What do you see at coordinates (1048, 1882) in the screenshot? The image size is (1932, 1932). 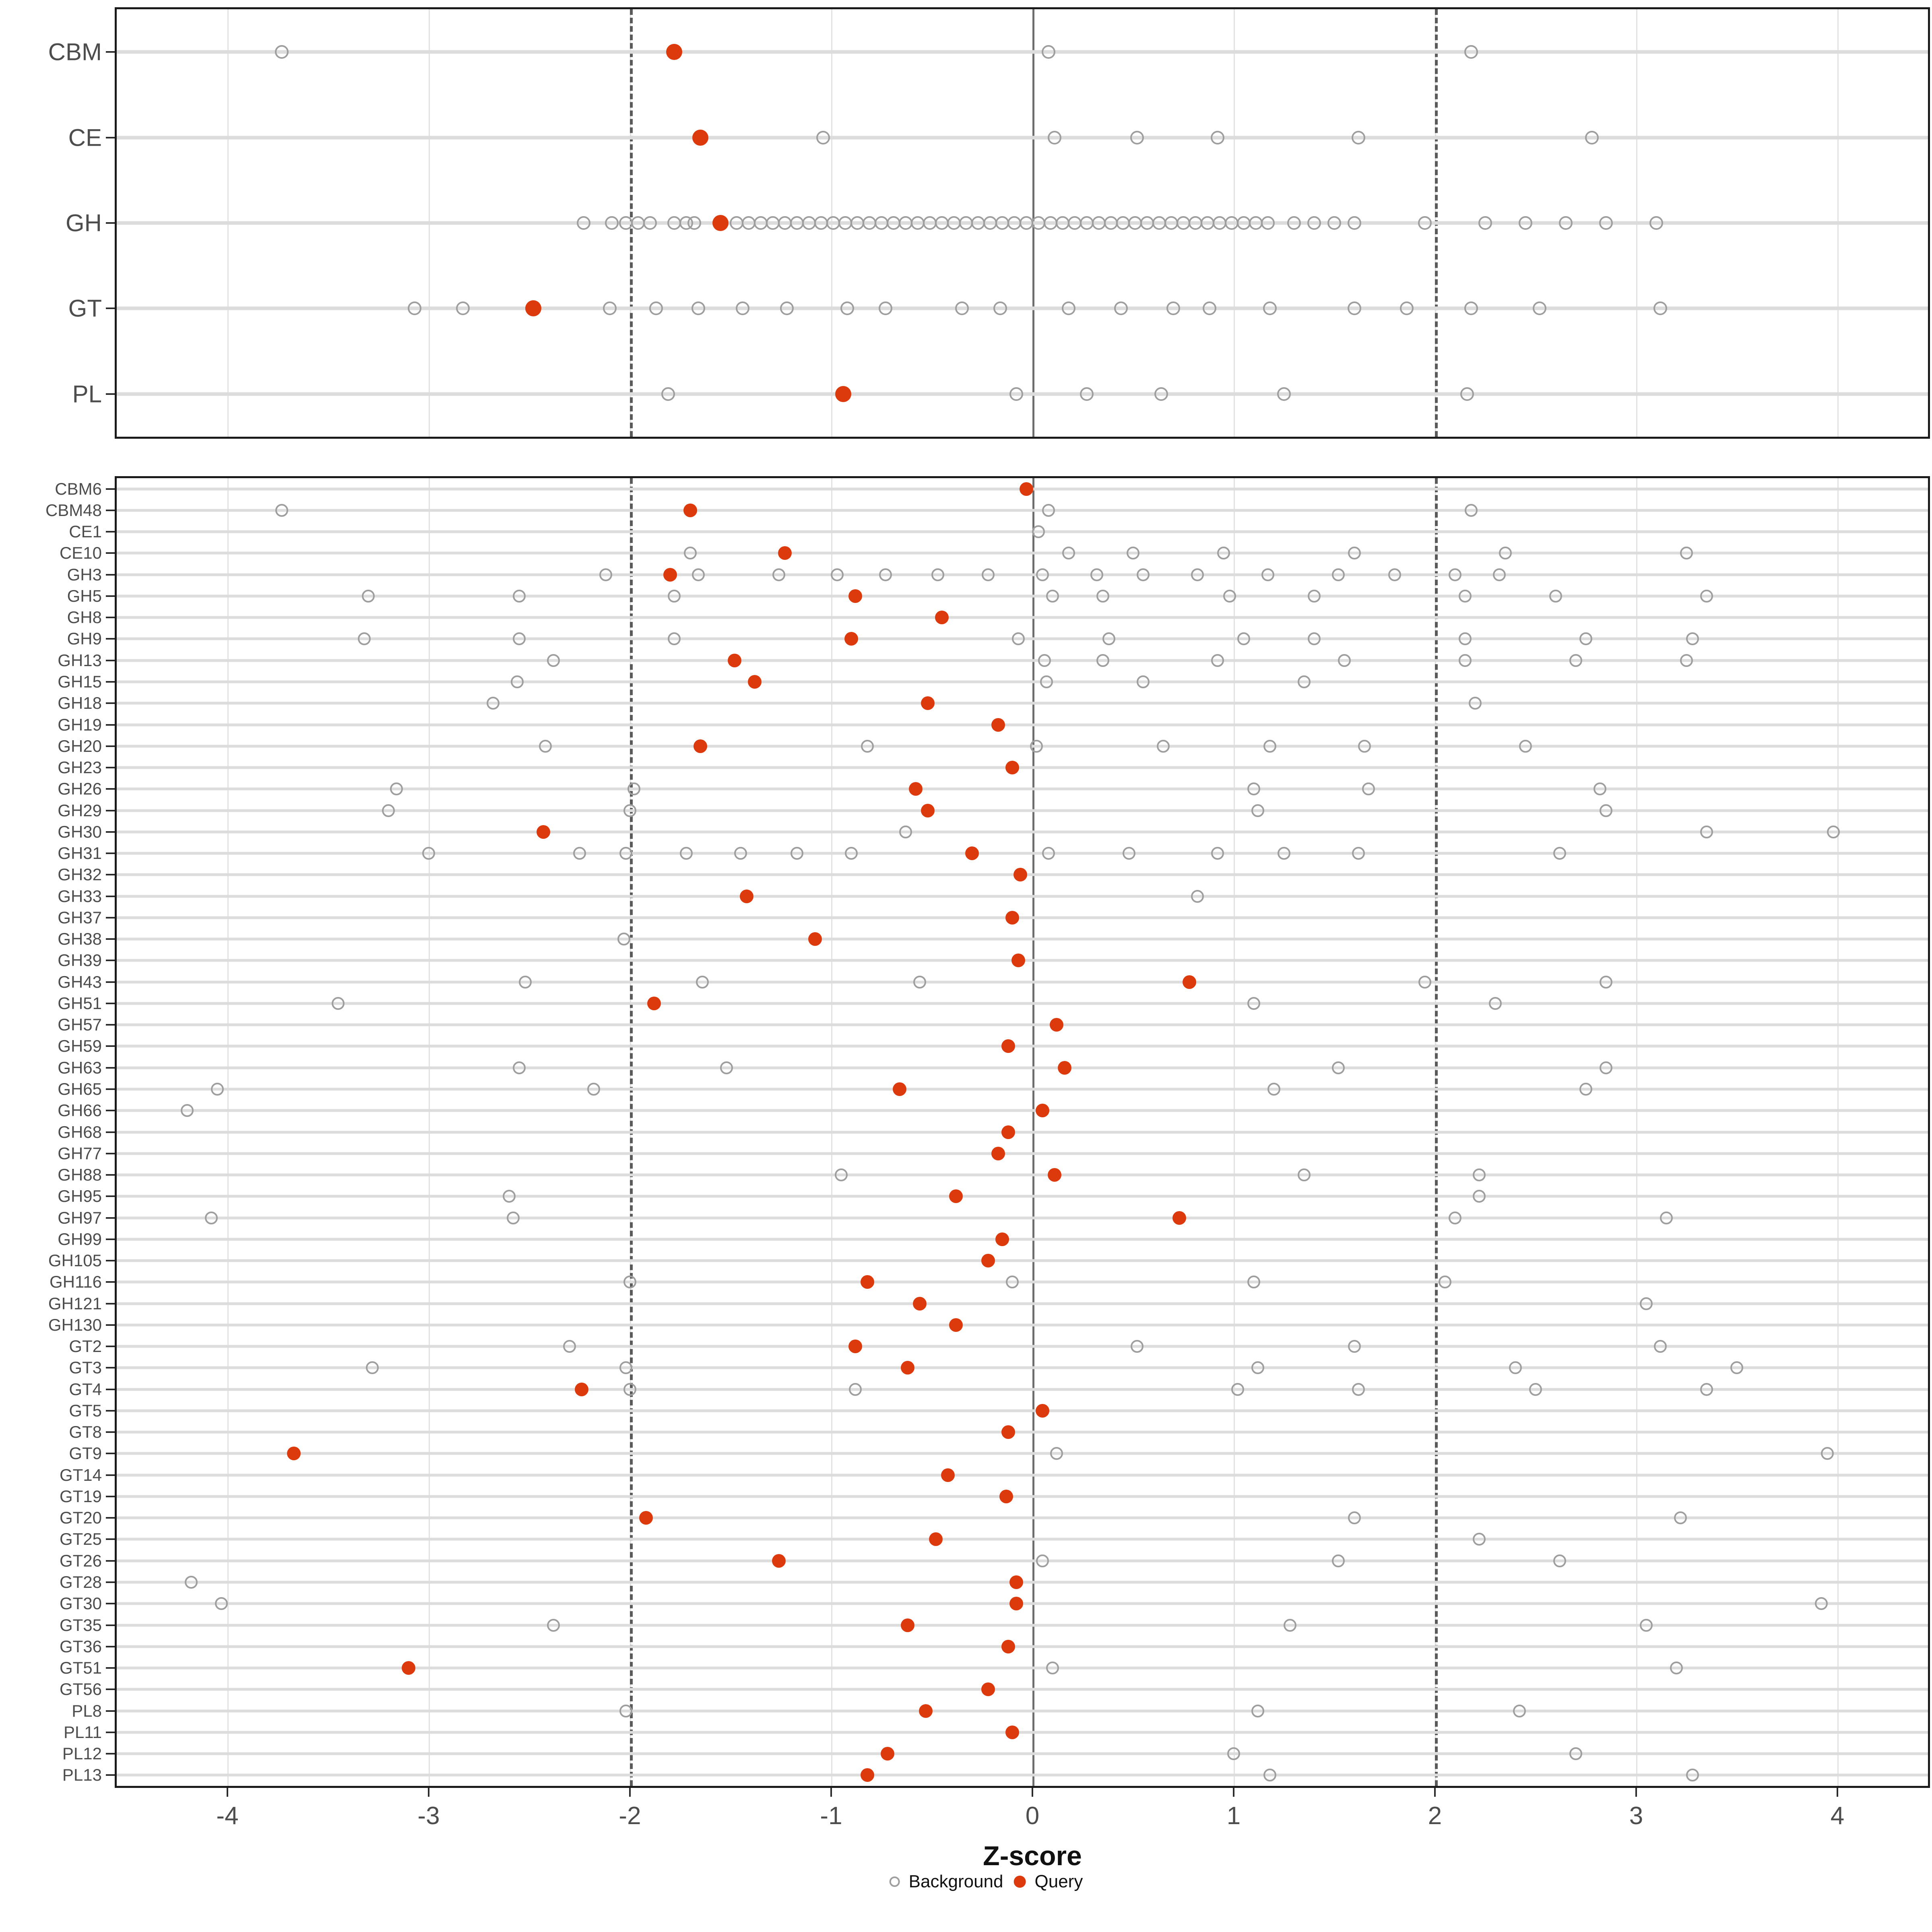 I see `legend-item-query: Query` at bounding box center [1048, 1882].